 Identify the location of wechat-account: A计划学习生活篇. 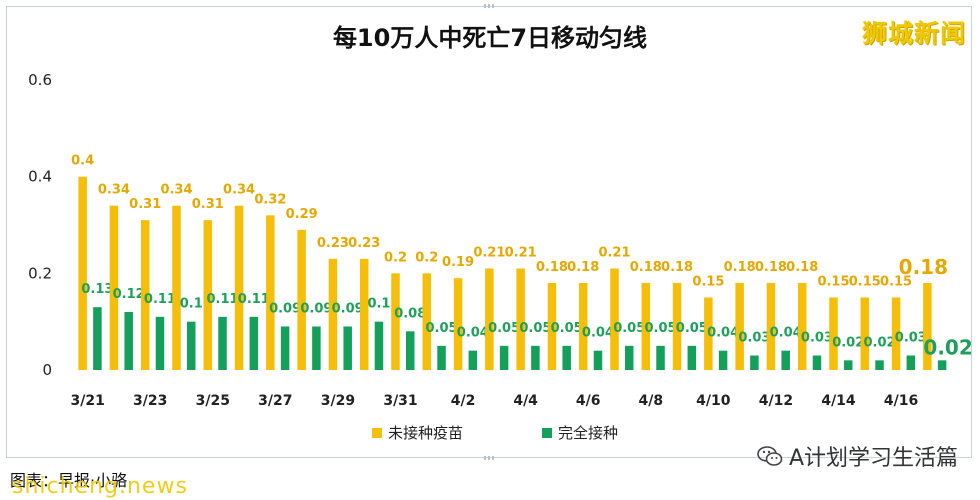
(857, 456).